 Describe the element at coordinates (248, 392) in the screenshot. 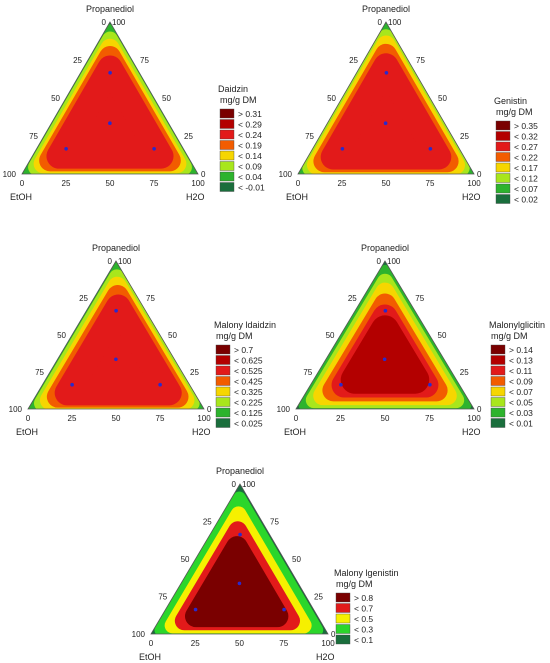

I see `legend-entry: < 0.325` at that location.